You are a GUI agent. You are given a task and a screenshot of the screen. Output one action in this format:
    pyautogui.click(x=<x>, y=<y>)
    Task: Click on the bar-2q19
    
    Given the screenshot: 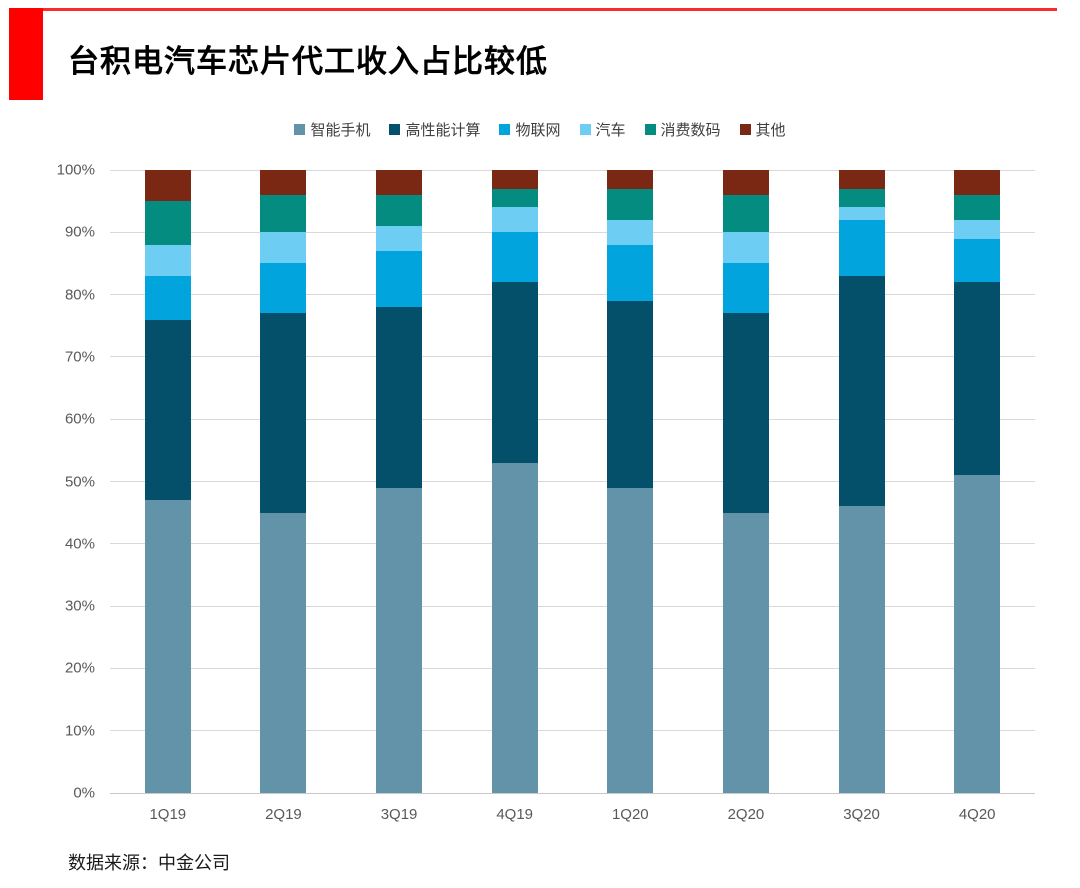 What is the action you would take?
    pyautogui.click(x=283, y=481)
    